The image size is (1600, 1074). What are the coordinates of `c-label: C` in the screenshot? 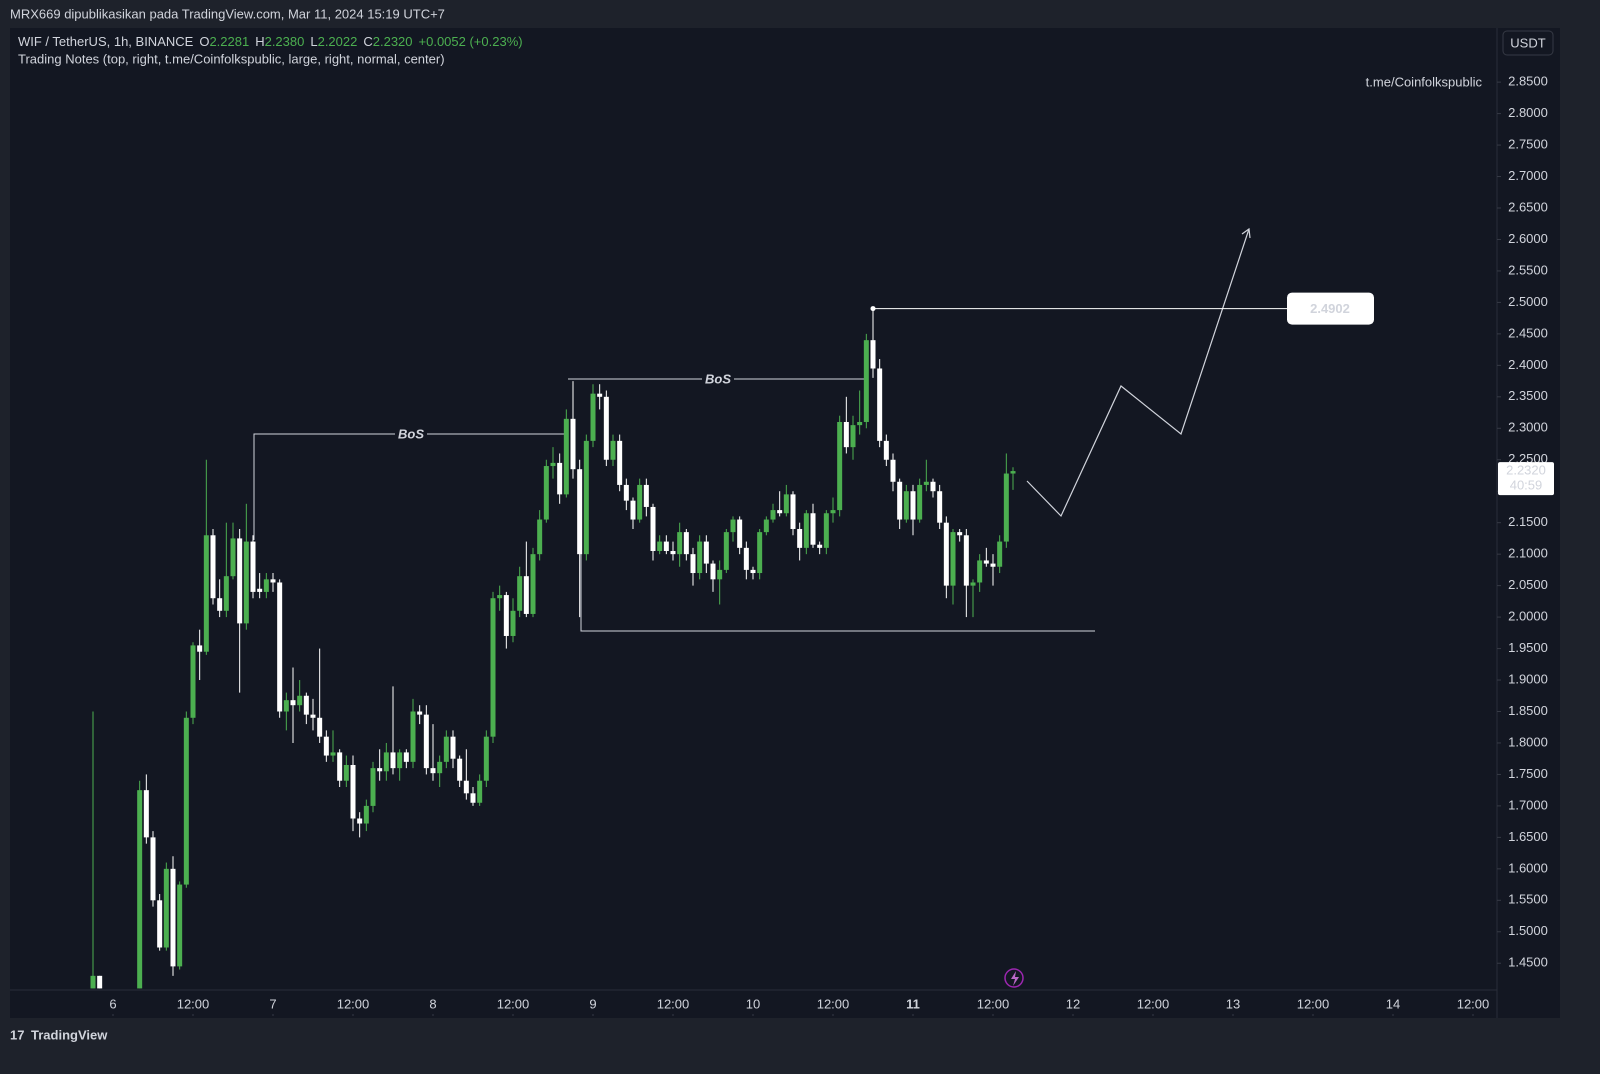 It's located at (367, 41).